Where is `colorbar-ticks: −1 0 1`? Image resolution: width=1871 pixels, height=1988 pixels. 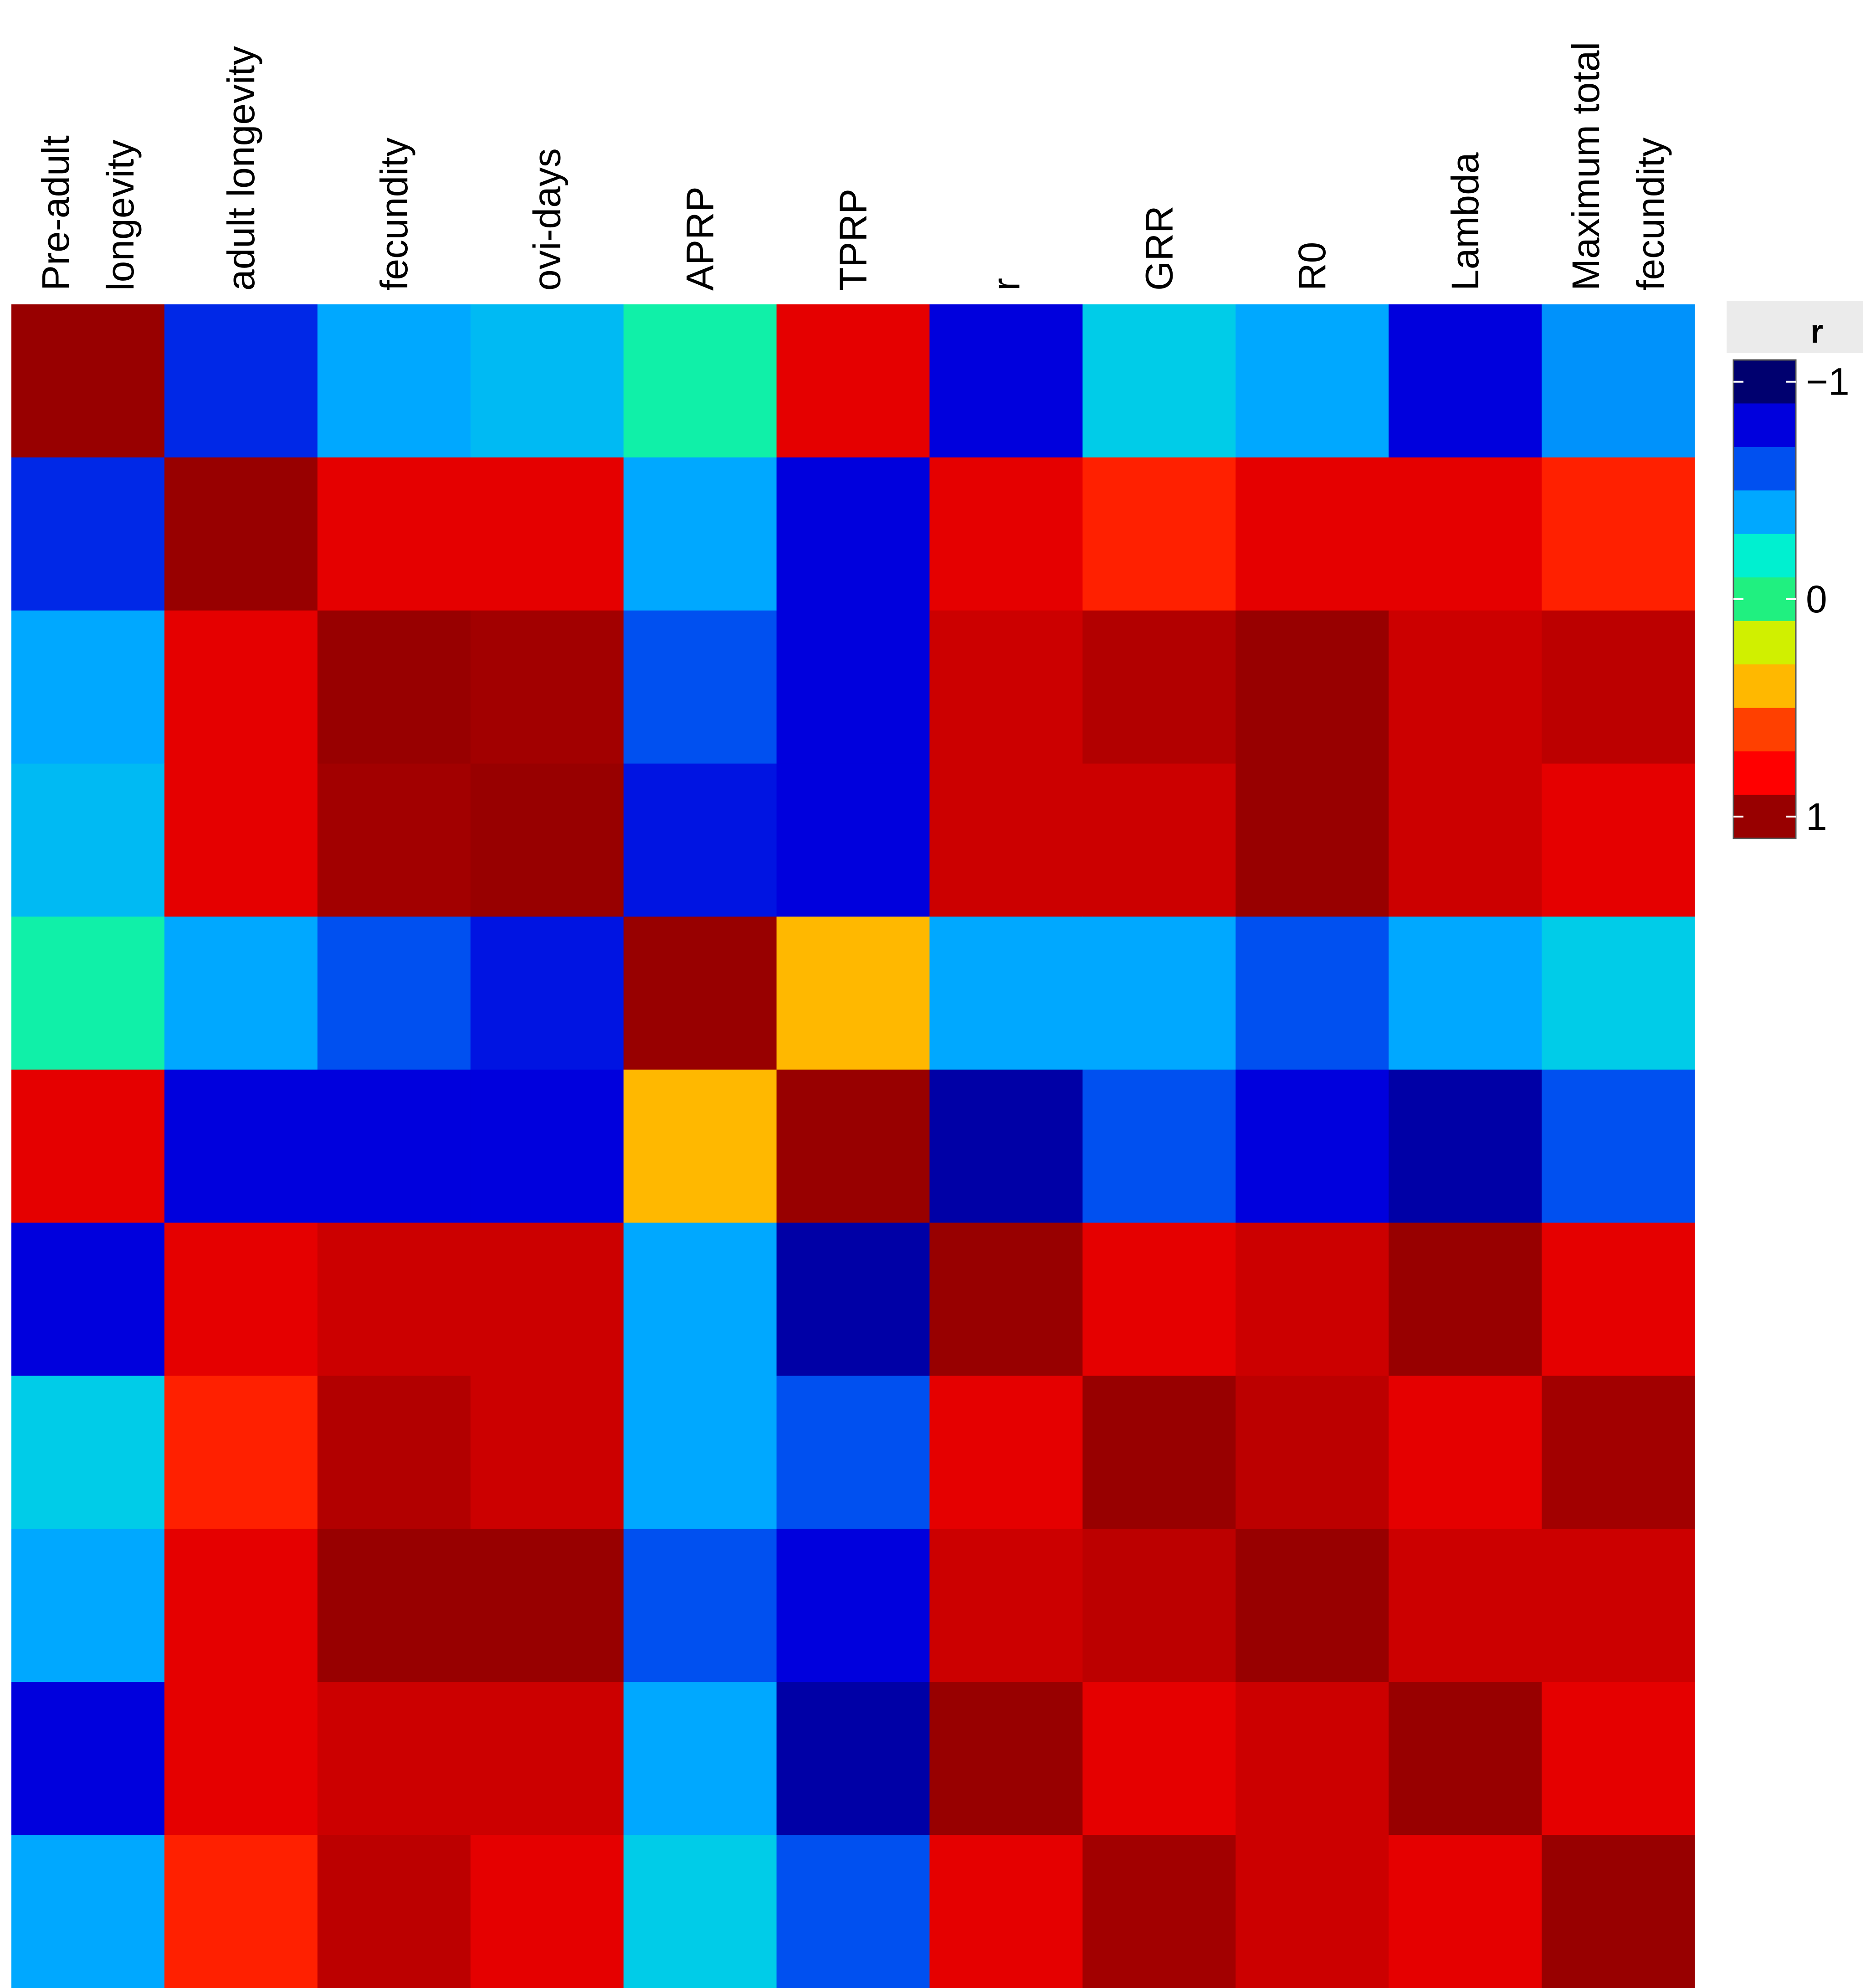
colorbar-ticks: −1 0 1 is located at coordinates (1791, 599).